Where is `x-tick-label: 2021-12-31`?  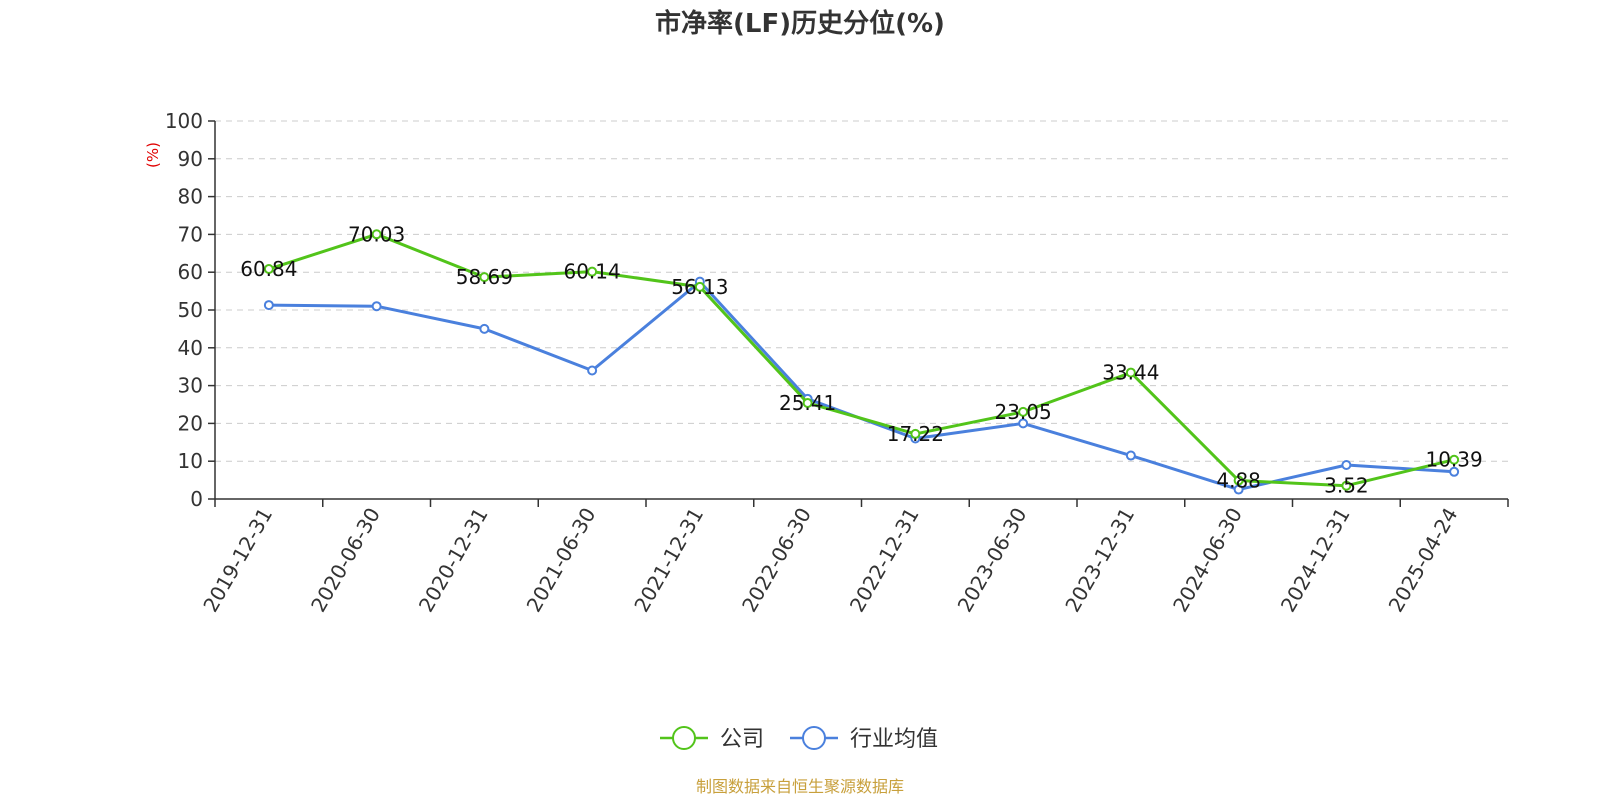
x-tick-label: 2021-12-31 is located at coordinates (668, 560).